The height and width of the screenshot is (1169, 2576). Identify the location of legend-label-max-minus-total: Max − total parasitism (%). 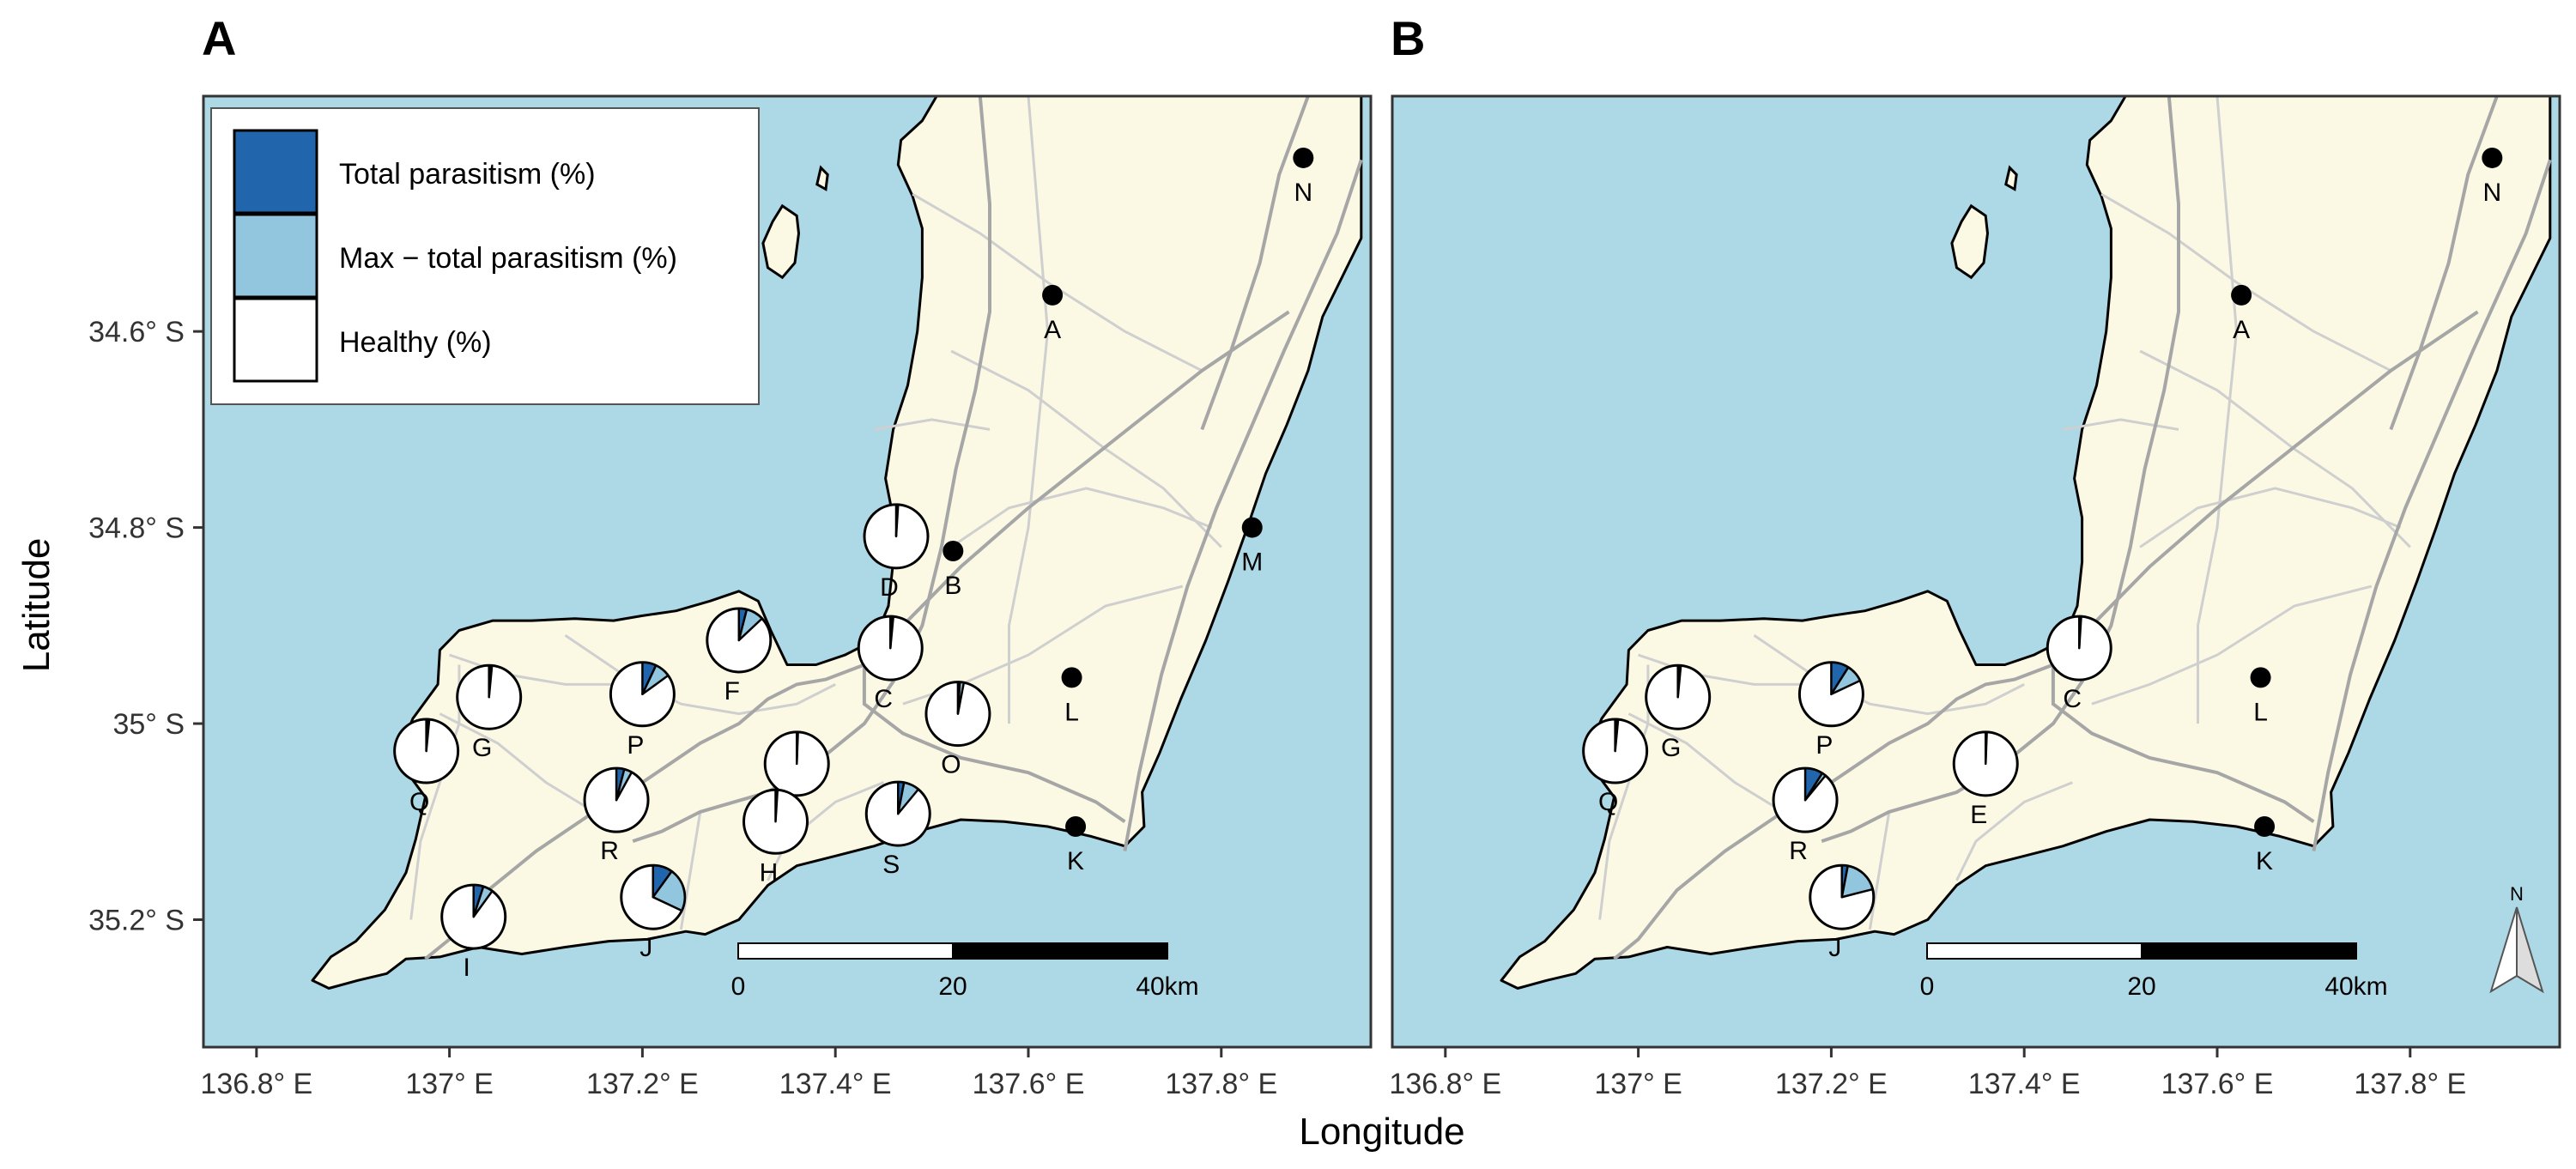
(508, 258).